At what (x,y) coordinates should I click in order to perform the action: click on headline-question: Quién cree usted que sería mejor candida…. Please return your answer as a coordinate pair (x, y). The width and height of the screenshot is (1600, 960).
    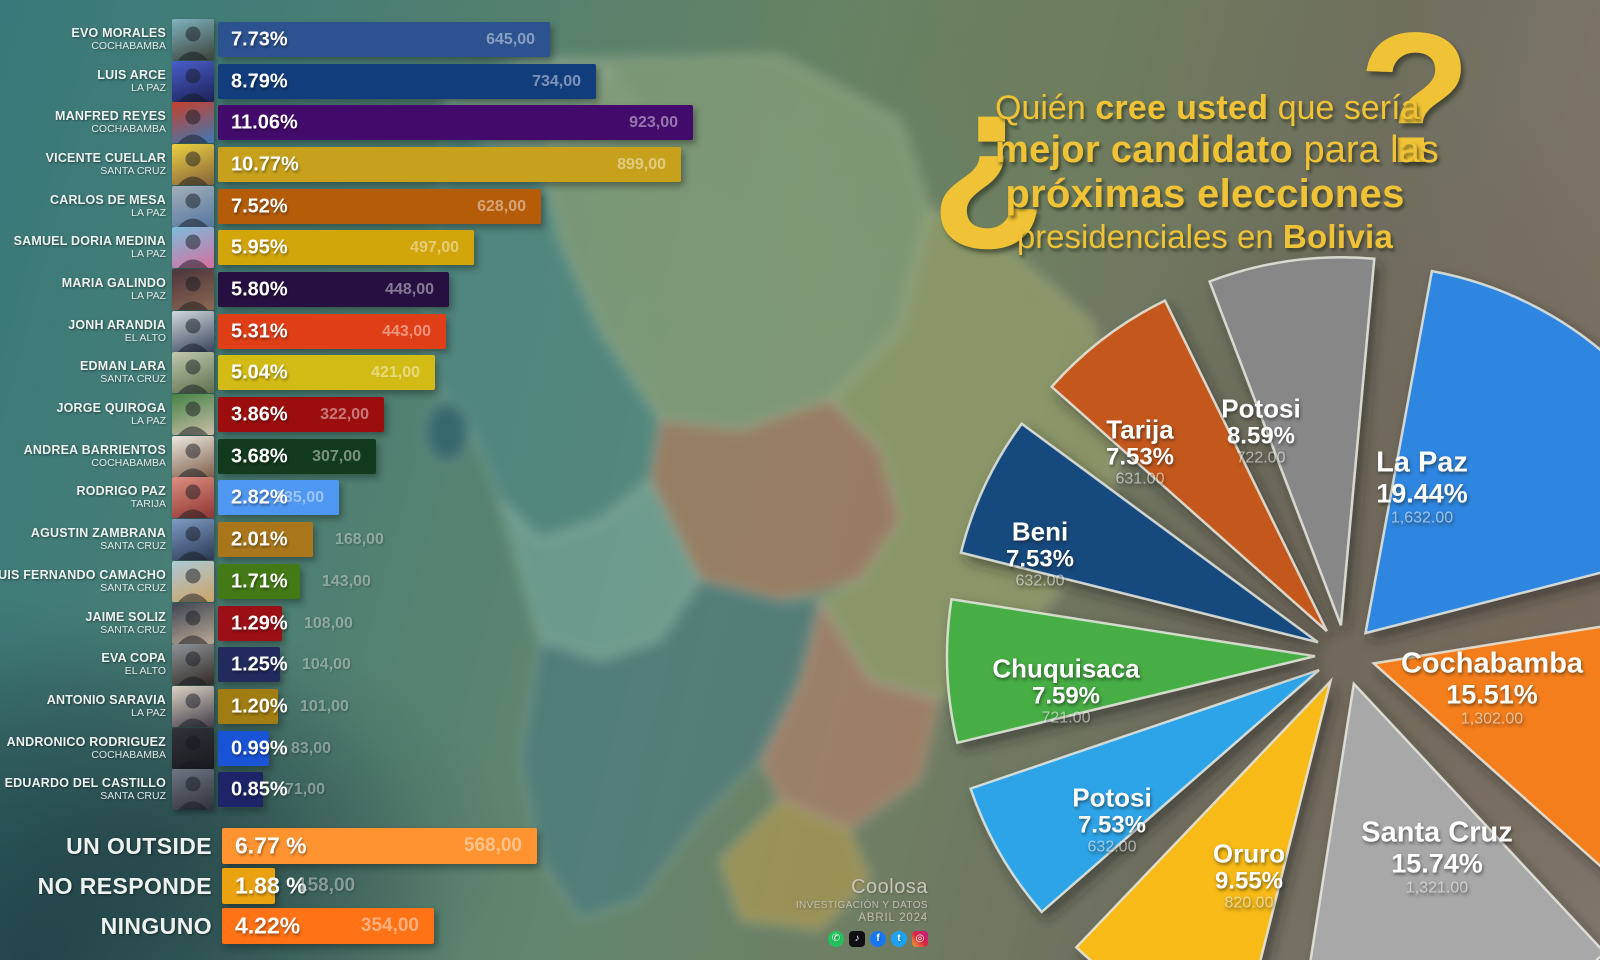
    Looking at the image, I should click on (1217, 172).